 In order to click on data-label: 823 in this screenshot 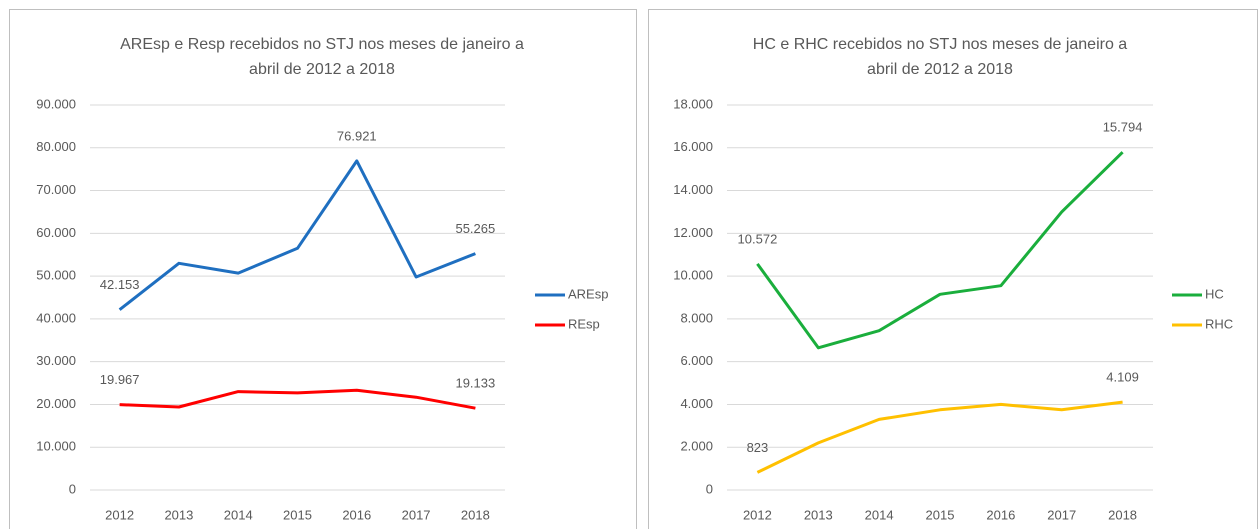, I will do `click(758, 447)`.